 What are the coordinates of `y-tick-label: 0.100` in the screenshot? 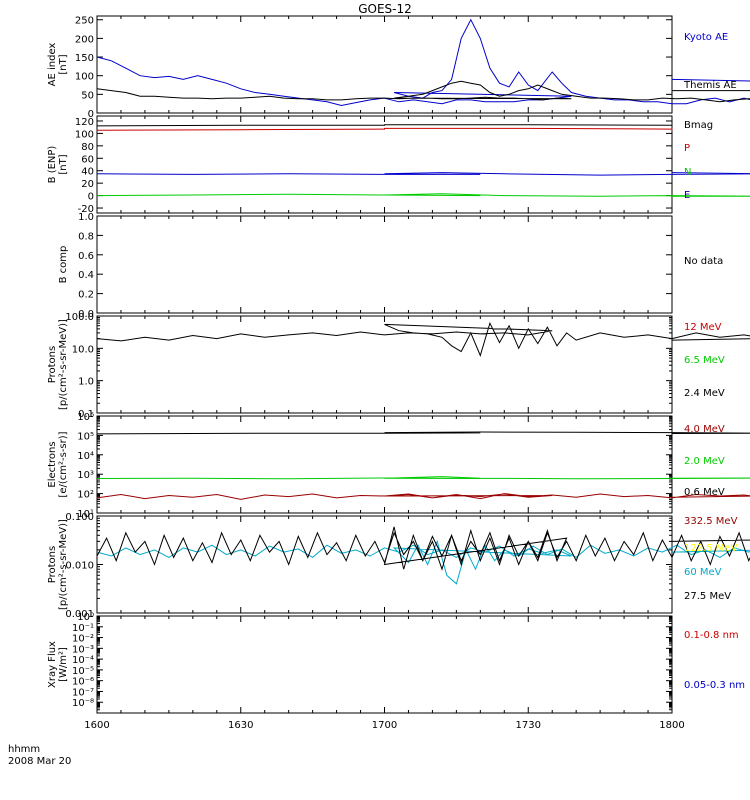 It's located at (79, 517).